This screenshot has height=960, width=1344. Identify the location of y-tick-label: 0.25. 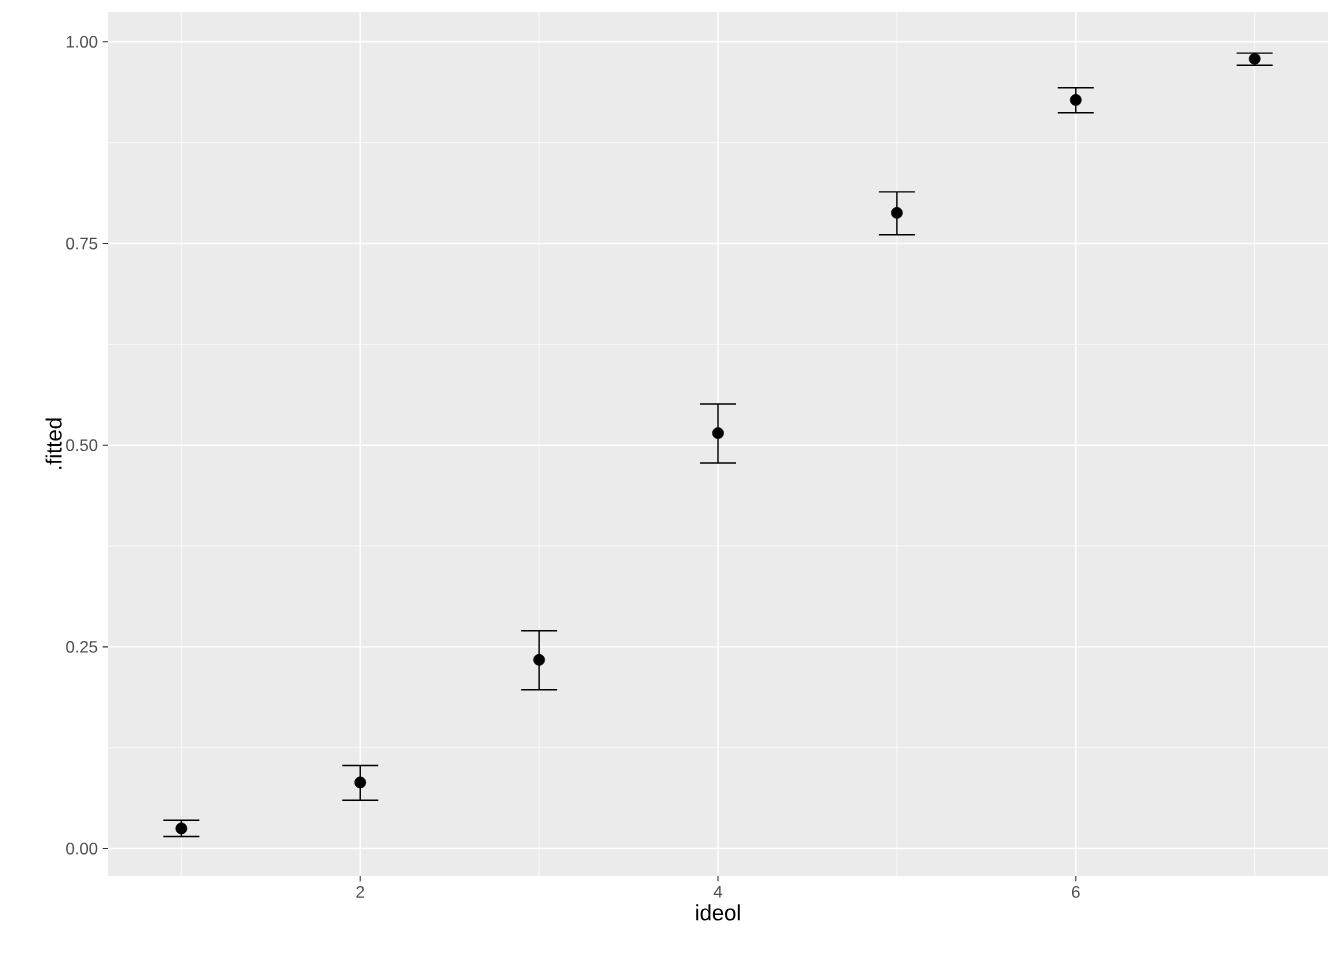
(82, 647).